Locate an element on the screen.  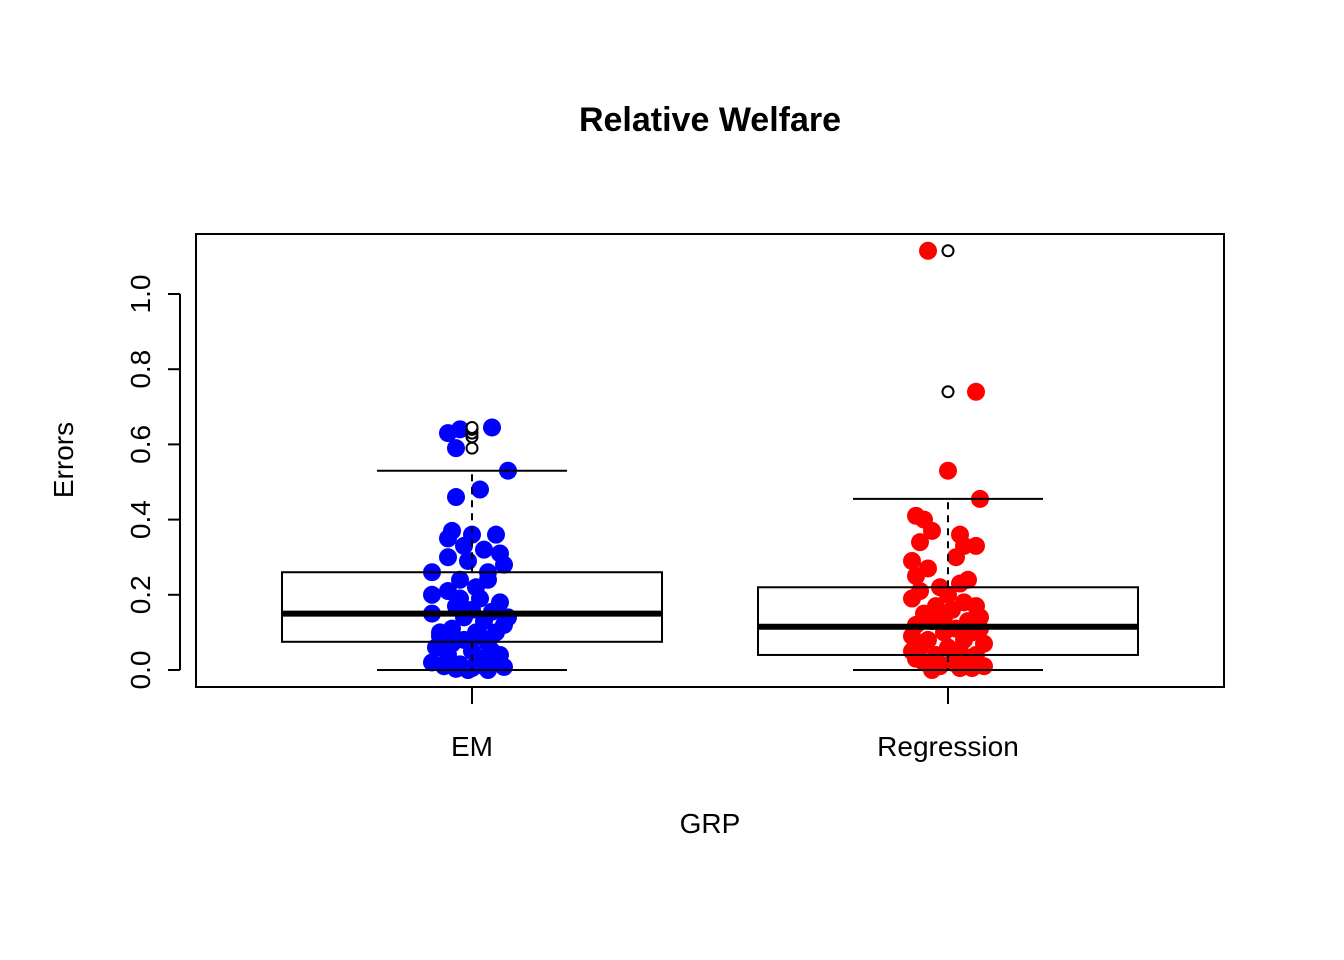
x-axis-label: GRP is located at coordinates (710, 823).